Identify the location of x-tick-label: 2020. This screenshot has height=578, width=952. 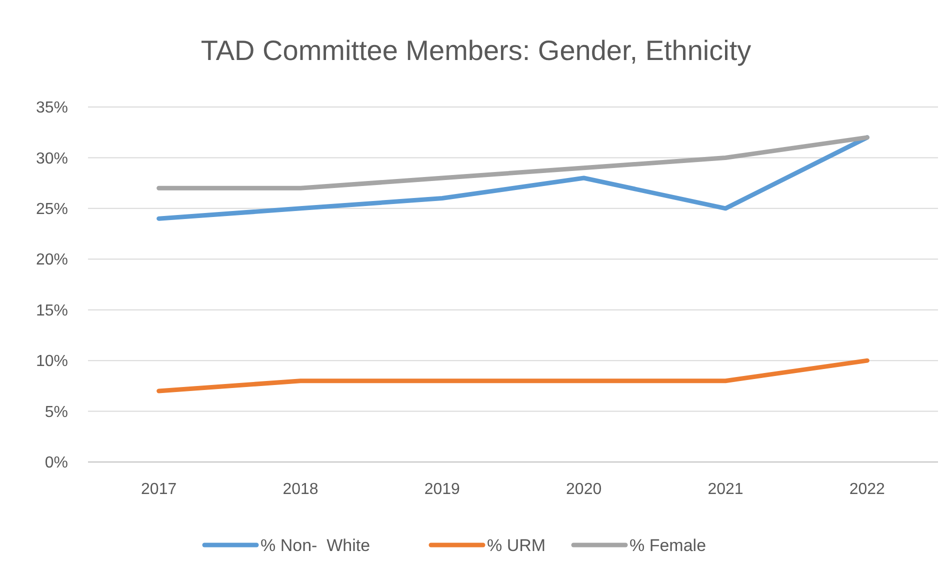
(584, 489).